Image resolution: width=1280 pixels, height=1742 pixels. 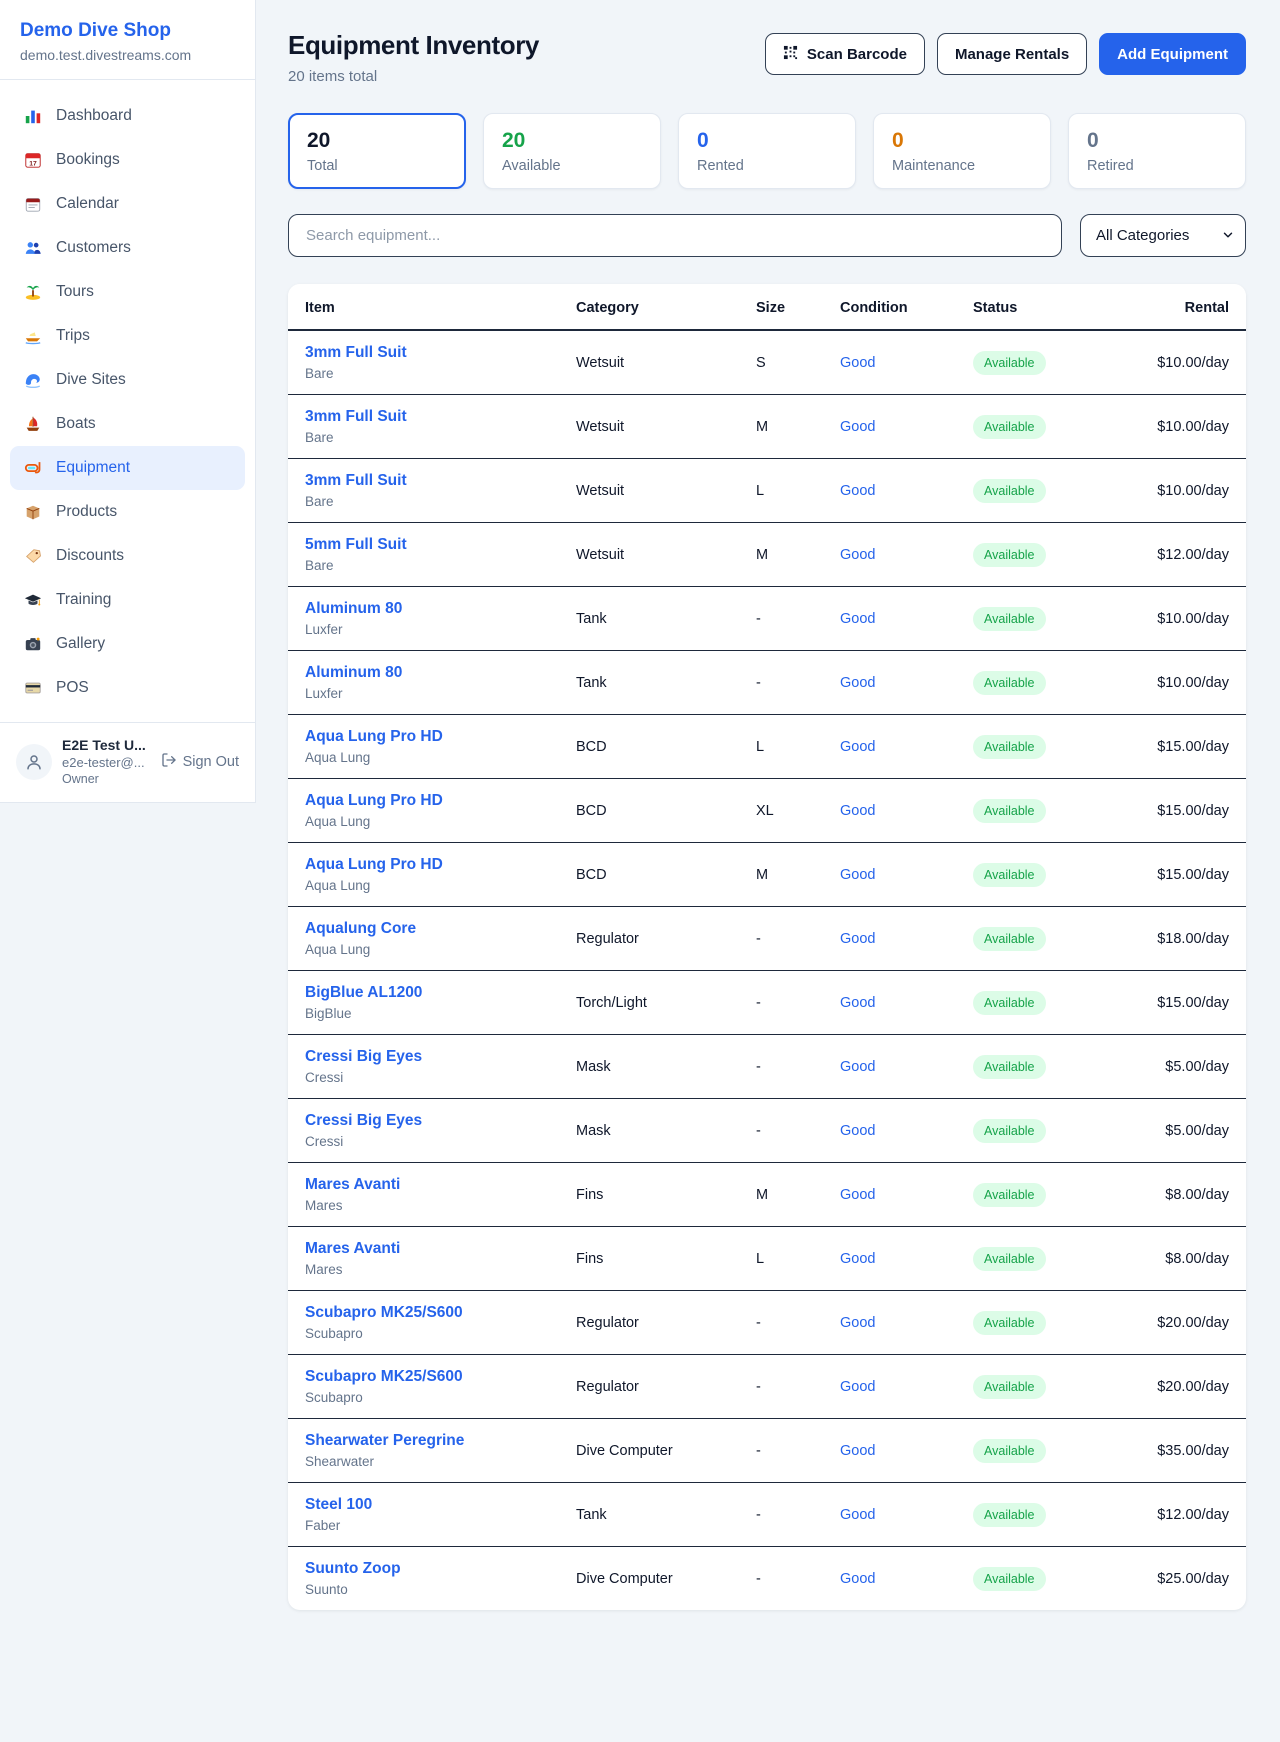 What do you see at coordinates (761, 362) in the screenshot?
I see `size-cell: S` at bounding box center [761, 362].